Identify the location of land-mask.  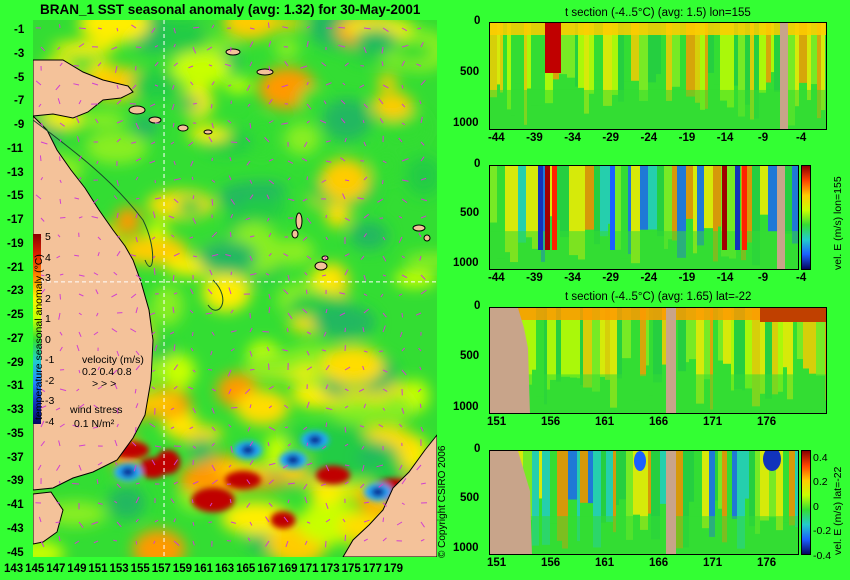
(781, 217).